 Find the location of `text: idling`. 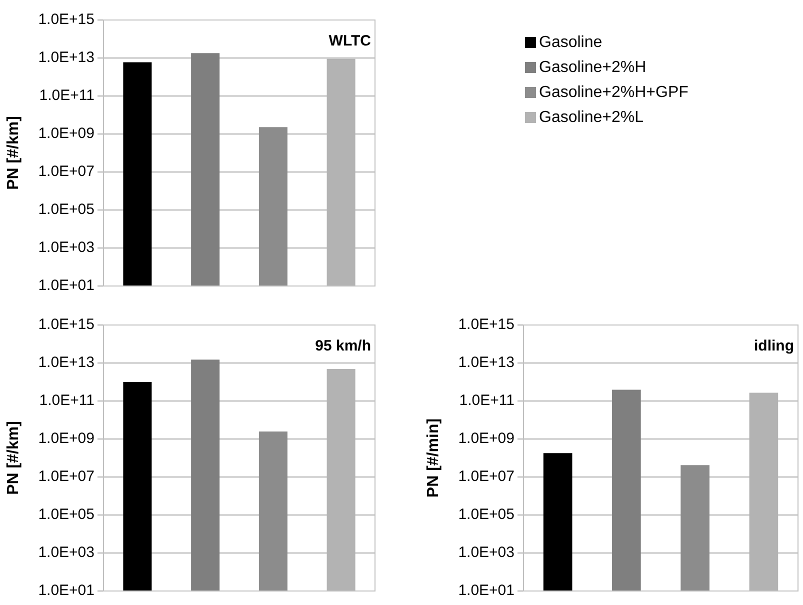

text: idling is located at coordinates (774, 346).